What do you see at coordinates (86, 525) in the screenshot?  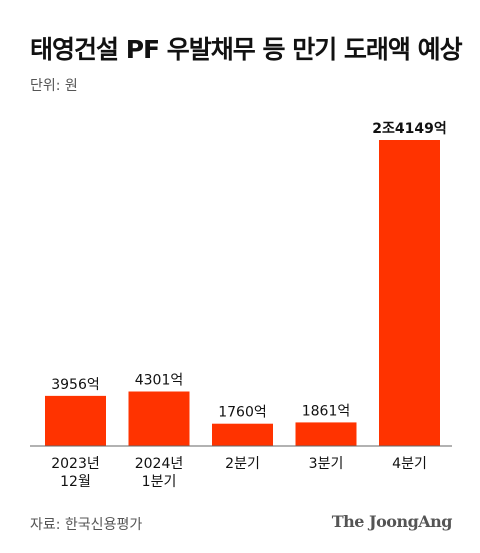 I see `source-note: 자료: 한국신용평가` at bounding box center [86, 525].